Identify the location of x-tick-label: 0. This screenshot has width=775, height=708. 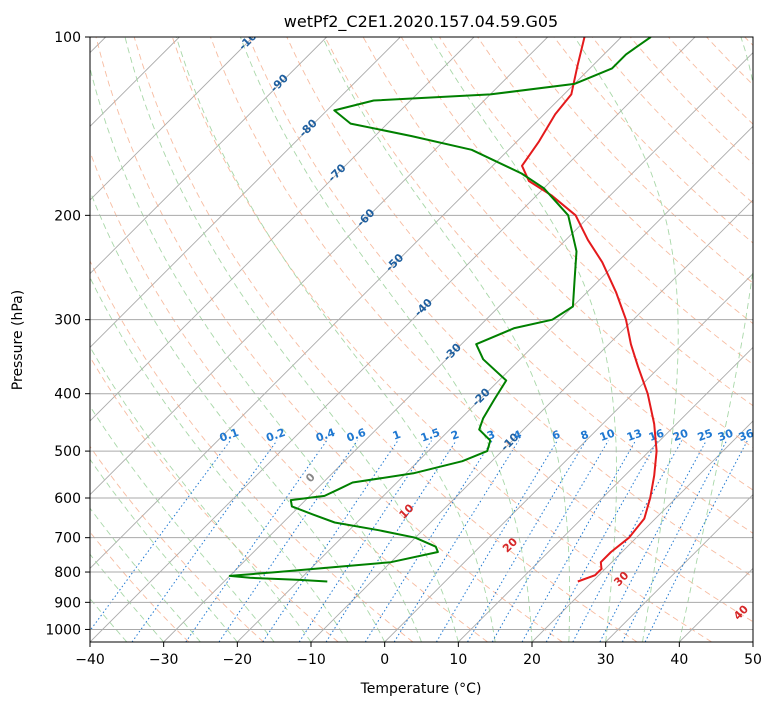
(384, 660).